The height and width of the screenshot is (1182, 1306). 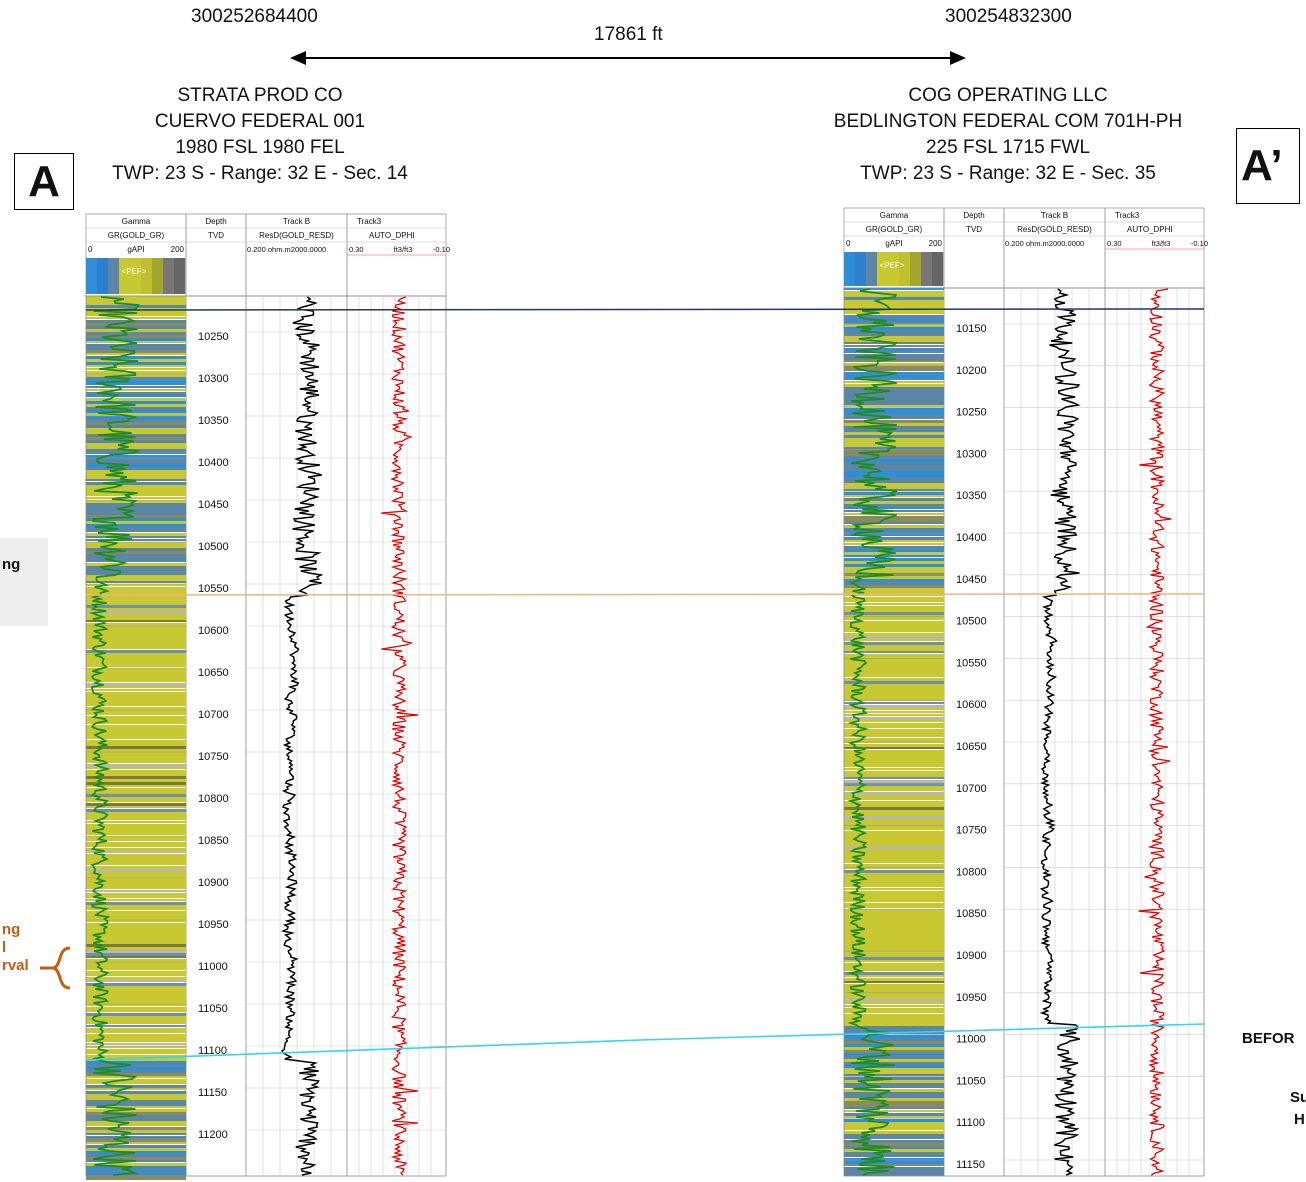 What do you see at coordinates (254, 16) in the screenshot?
I see `left-api-number: 300252684400` at bounding box center [254, 16].